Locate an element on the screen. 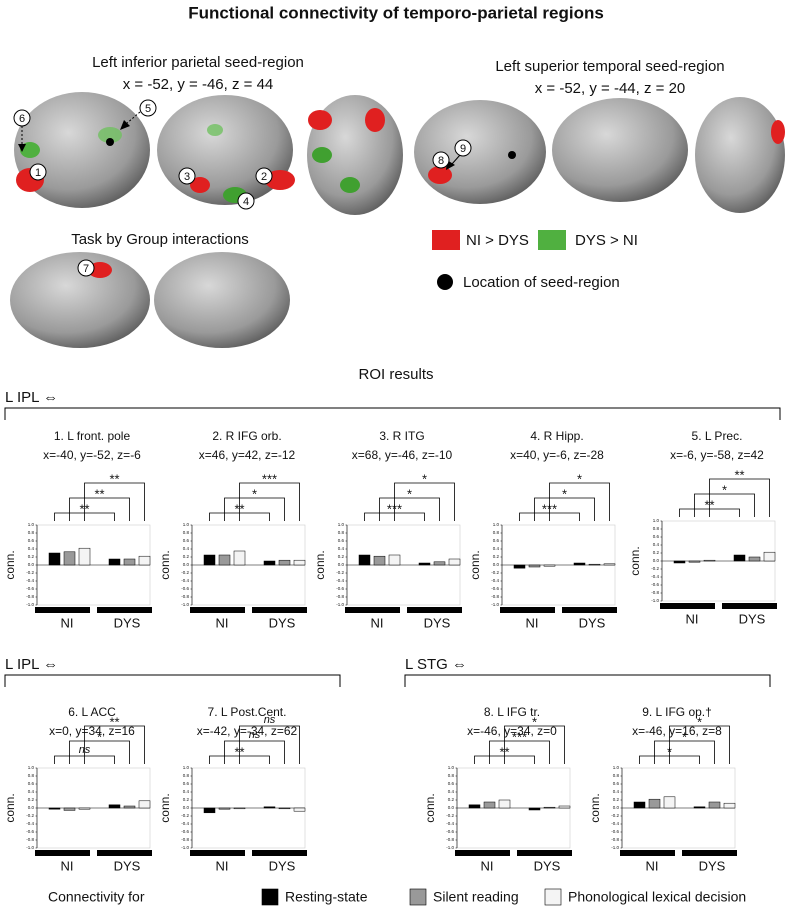 The height and width of the screenshot is (911, 792). chart-title: 5. L Prec. is located at coordinates (717, 436).